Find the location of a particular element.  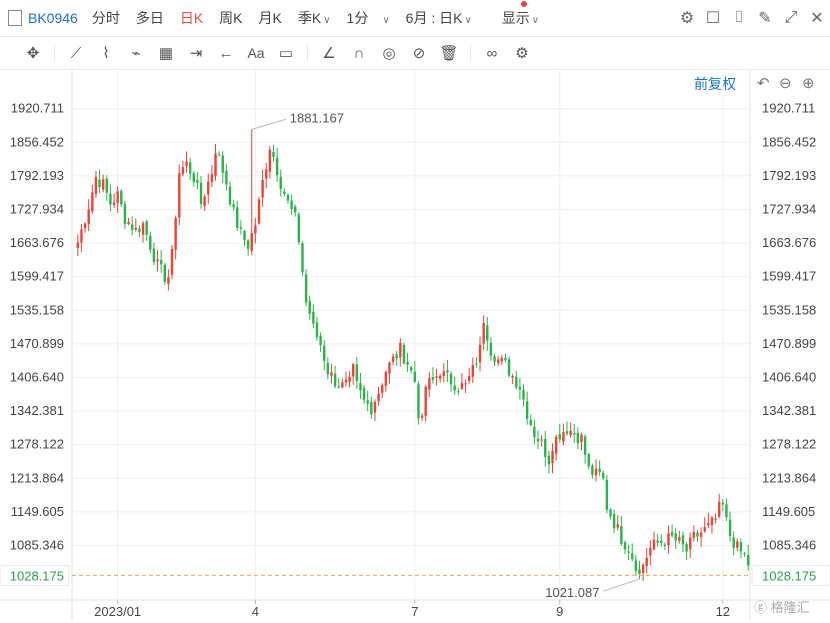

period-tab-intraday: 分时 is located at coordinates (105, 18).